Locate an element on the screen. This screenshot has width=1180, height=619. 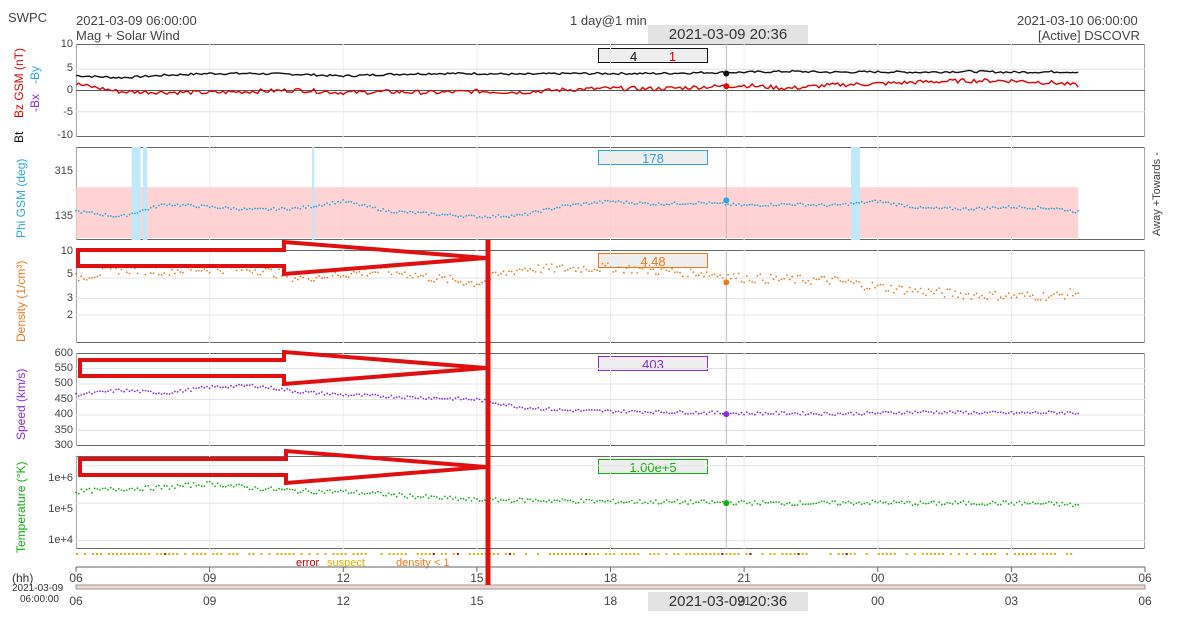
phi-tick: 135 is located at coordinates (63, 216).